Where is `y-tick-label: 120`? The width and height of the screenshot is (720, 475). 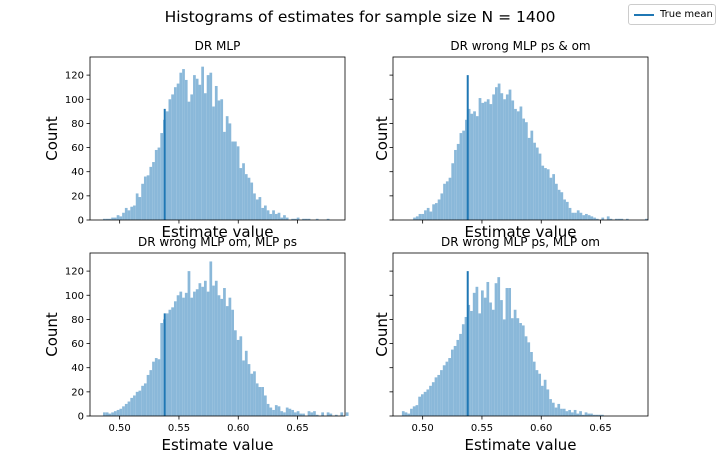 y-tick-label: 120 is located at coordinates (74, 272).